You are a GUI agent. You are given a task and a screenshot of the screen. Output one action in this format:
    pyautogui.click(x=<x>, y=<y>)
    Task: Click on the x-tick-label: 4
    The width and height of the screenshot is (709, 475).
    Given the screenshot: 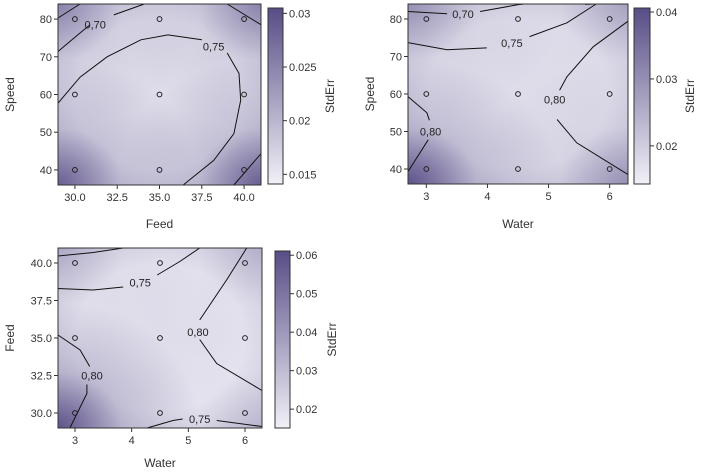 What is the action you would take?
    pyautogui.click(x=132, y=441)
    